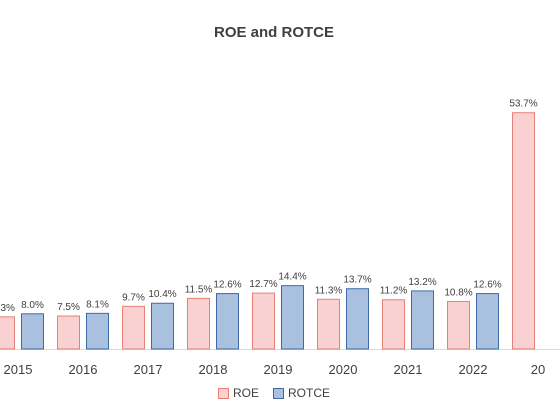  I want to click on x-tick-label-2015: 2015, so click(18, 369).